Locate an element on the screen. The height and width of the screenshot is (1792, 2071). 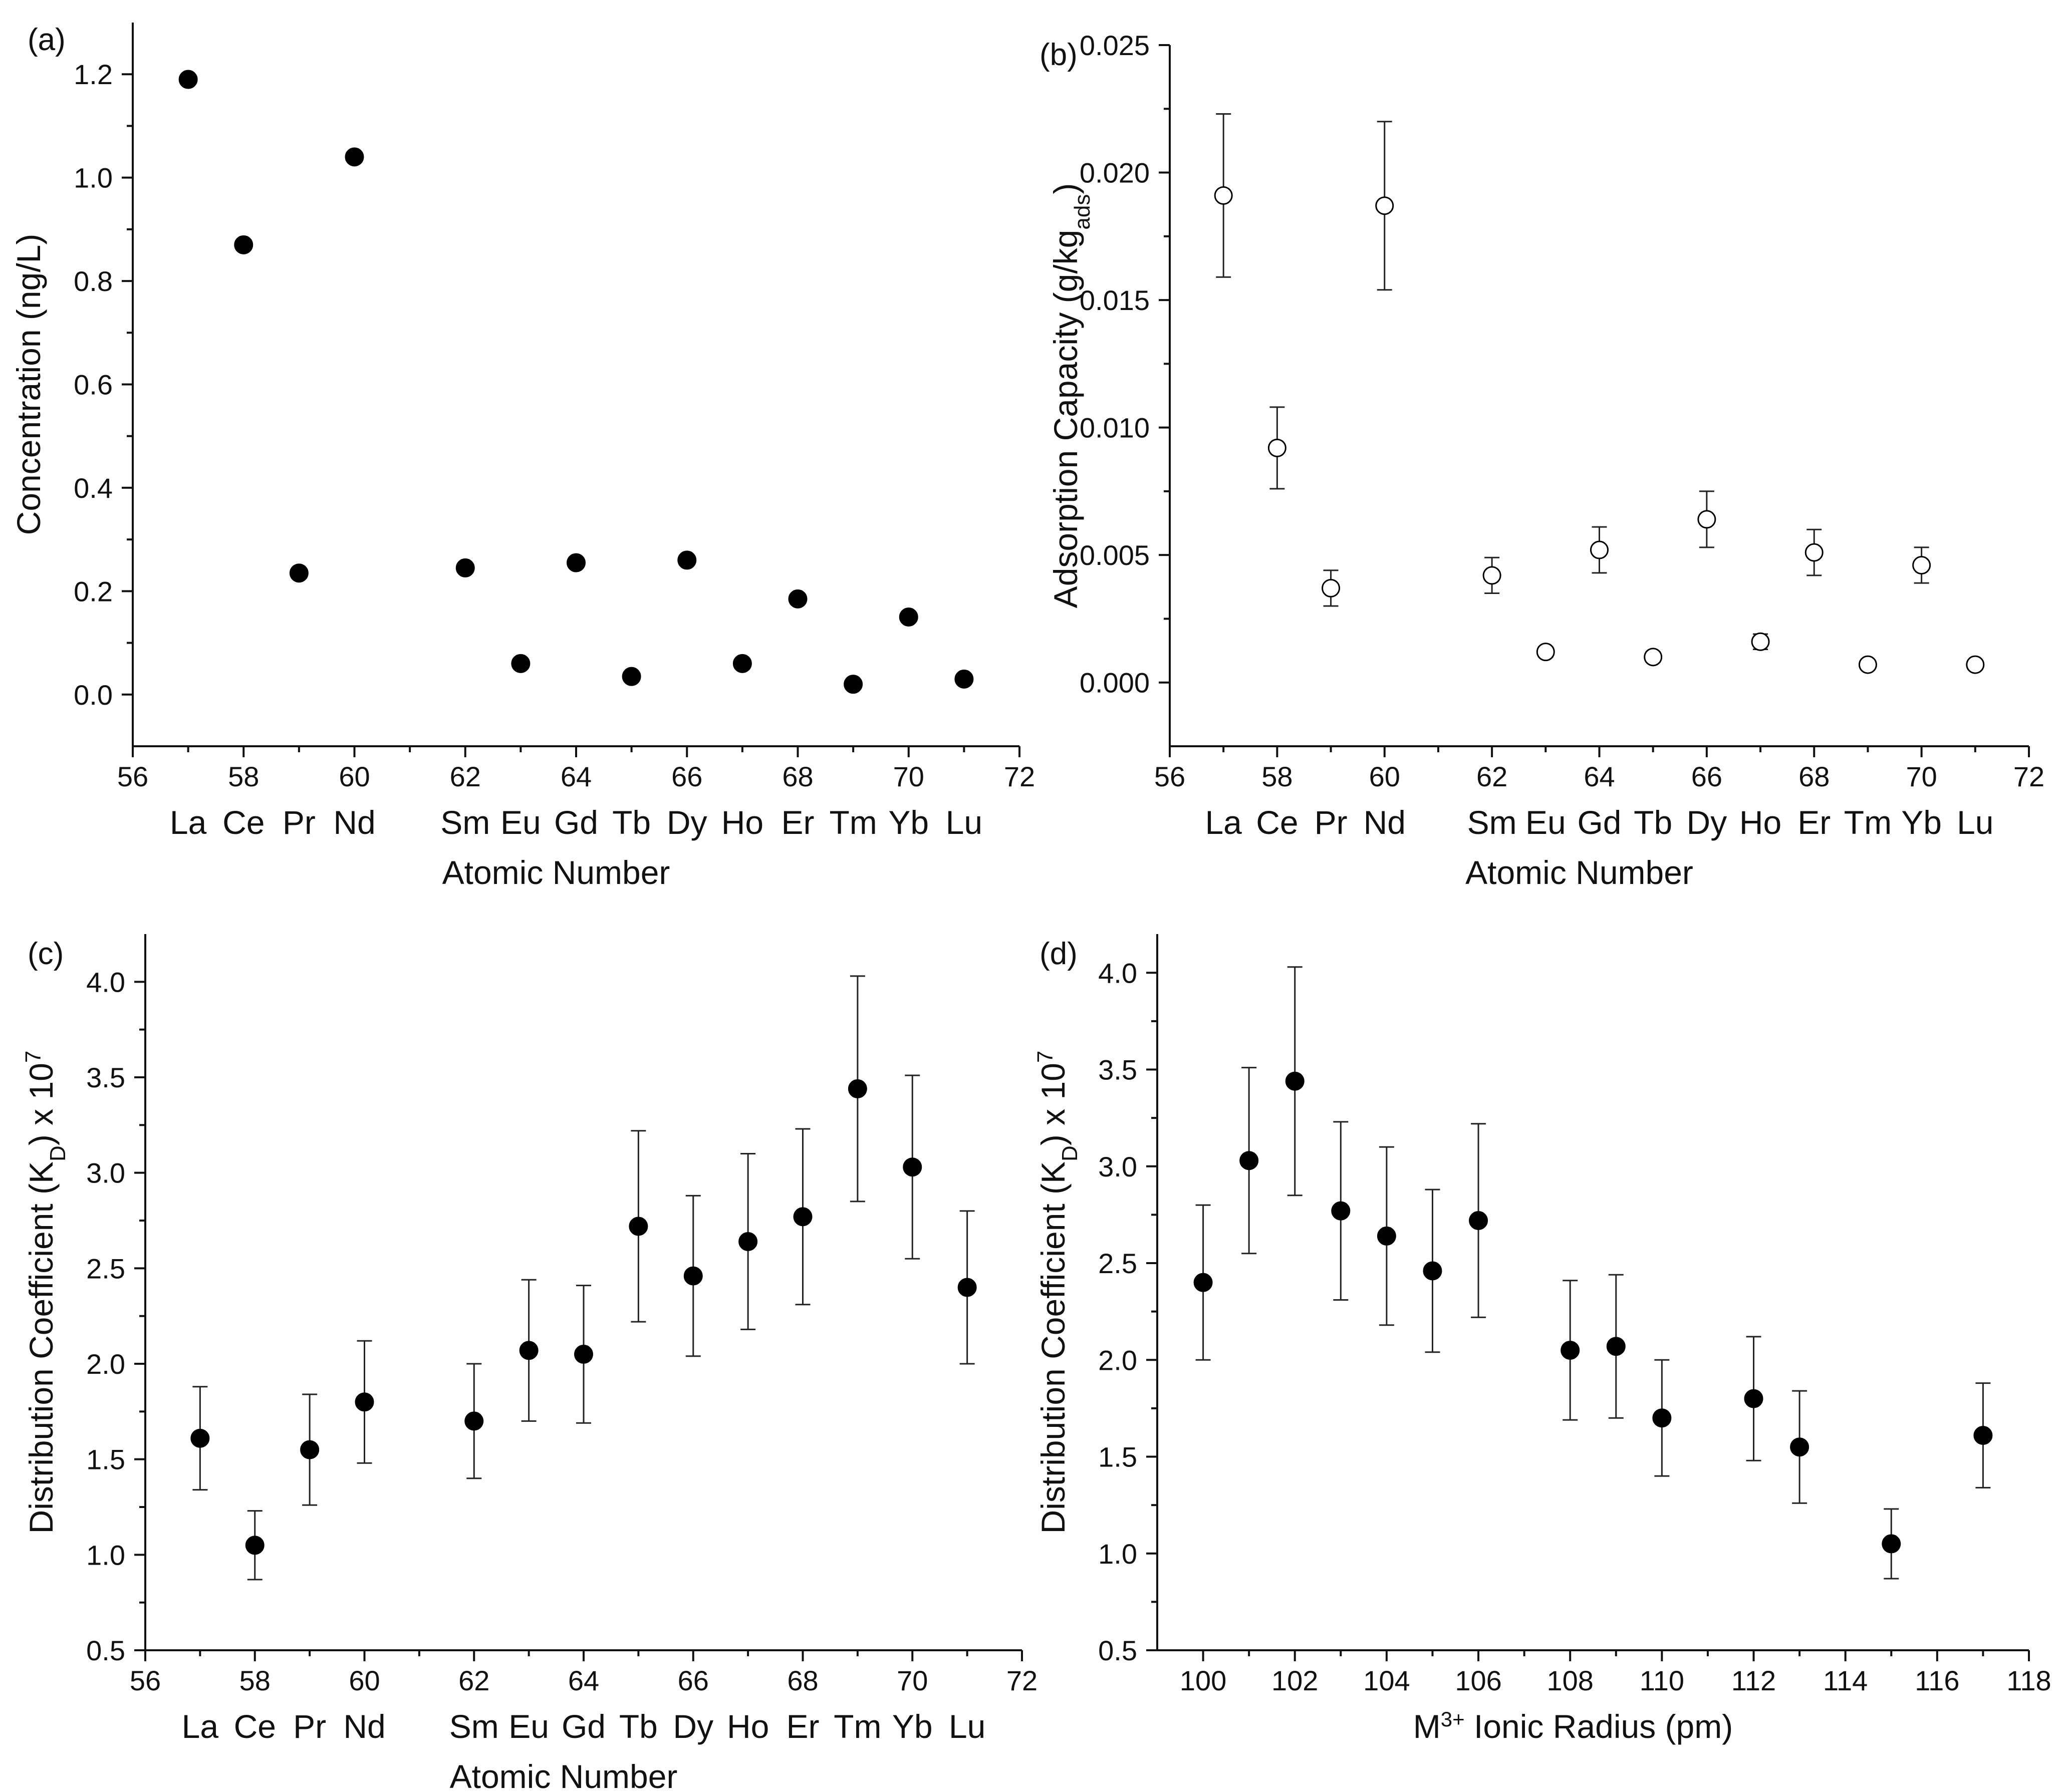
y-tick-label: 0.025 is located at coordinates (1115, 45).